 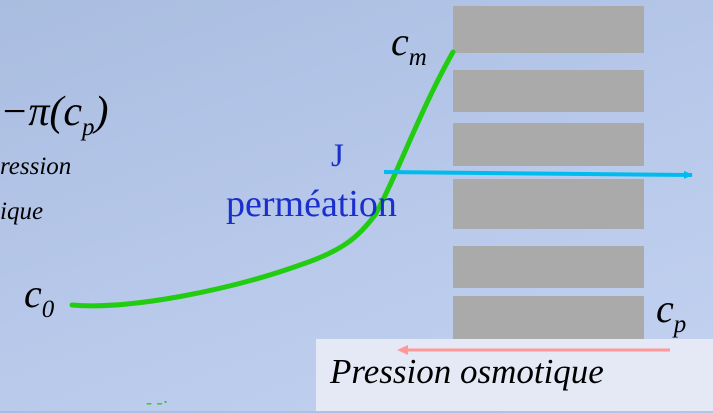 I want to click on osmotic-pressure-expression: −π(cp), so click(x=54, y=115).